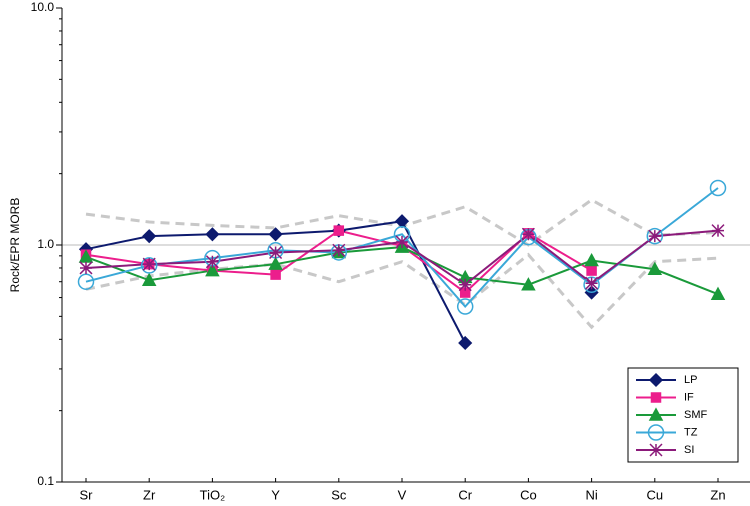 The width and height of the screenshot is (750, 506). I want to click on y-tick-label: 1.0, so click(45, 244).